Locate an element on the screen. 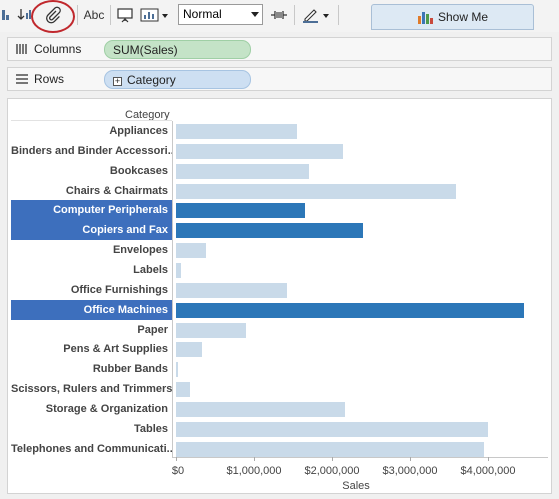 This screenshot has height=499, width=559. category-row: Copiers and Fax is located at coordinates (281, 230).